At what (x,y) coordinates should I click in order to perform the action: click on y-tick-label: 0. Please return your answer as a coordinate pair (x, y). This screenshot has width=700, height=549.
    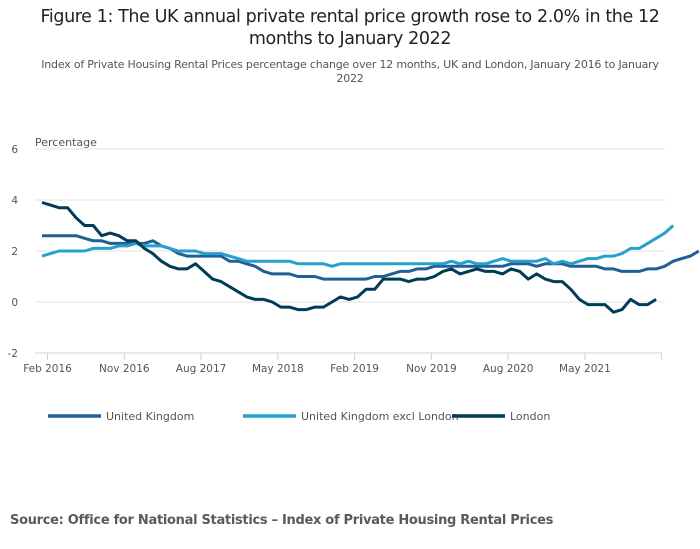
    Looking at the image, I should click on (14, 303).